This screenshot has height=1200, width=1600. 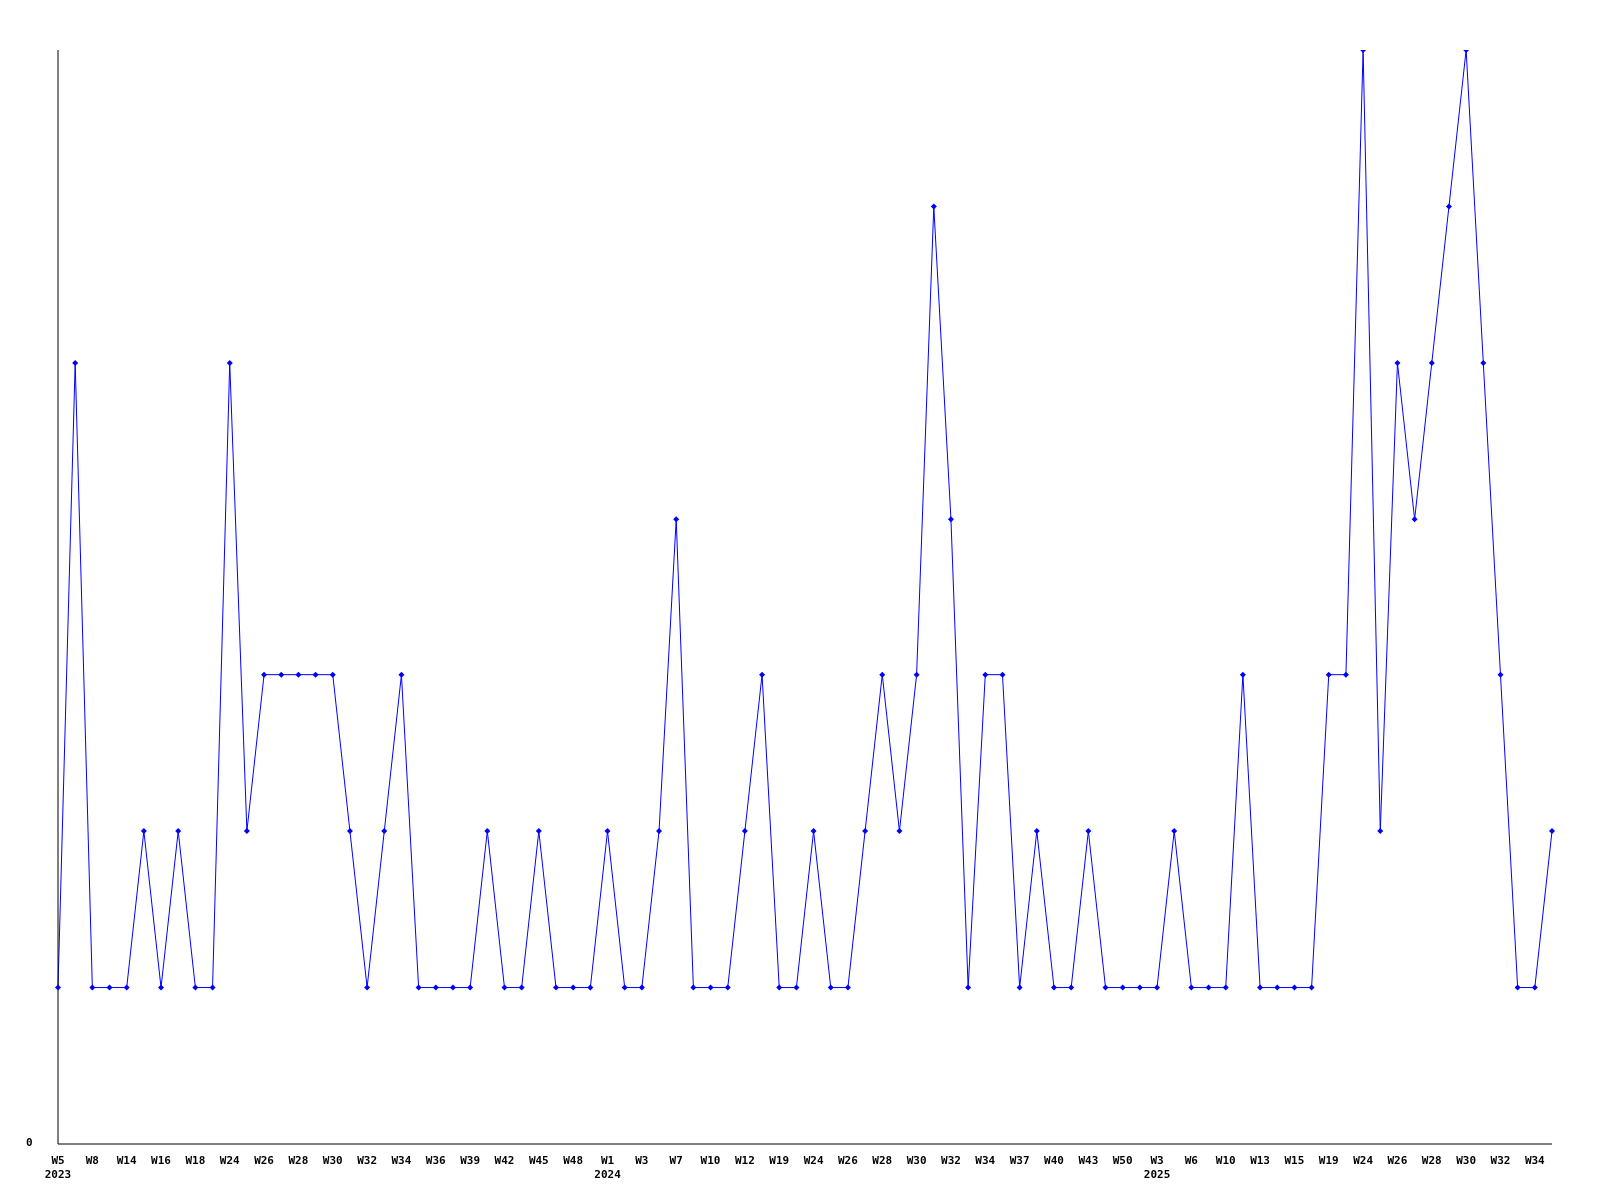 I want to click on x-tick-label: W5 2023, so click(x=58, y=1167).